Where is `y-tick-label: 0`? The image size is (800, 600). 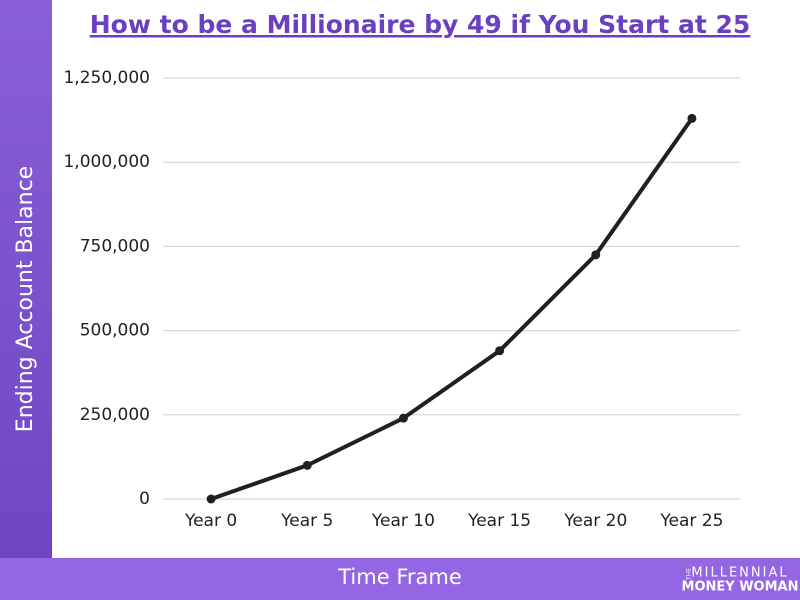
y-tick-label: 0 is located at coordinates (144, 499).